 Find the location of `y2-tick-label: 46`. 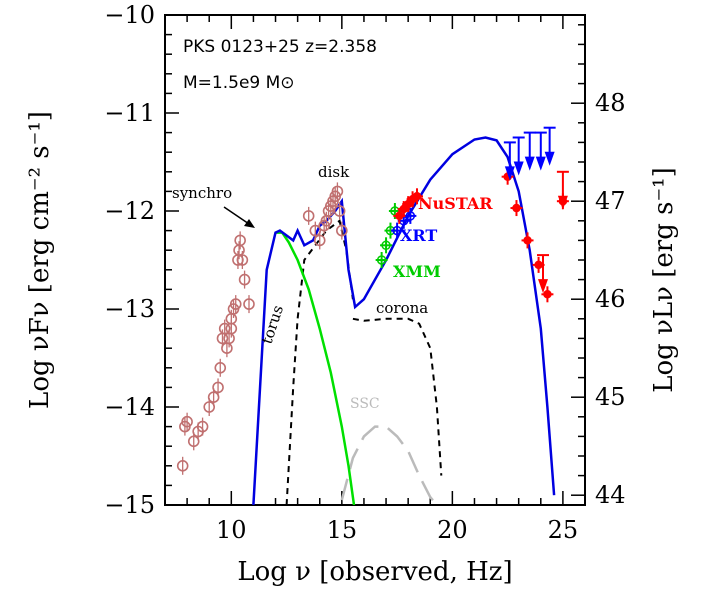

y2-tick-label: 46 is located at coordinates (610, 299).